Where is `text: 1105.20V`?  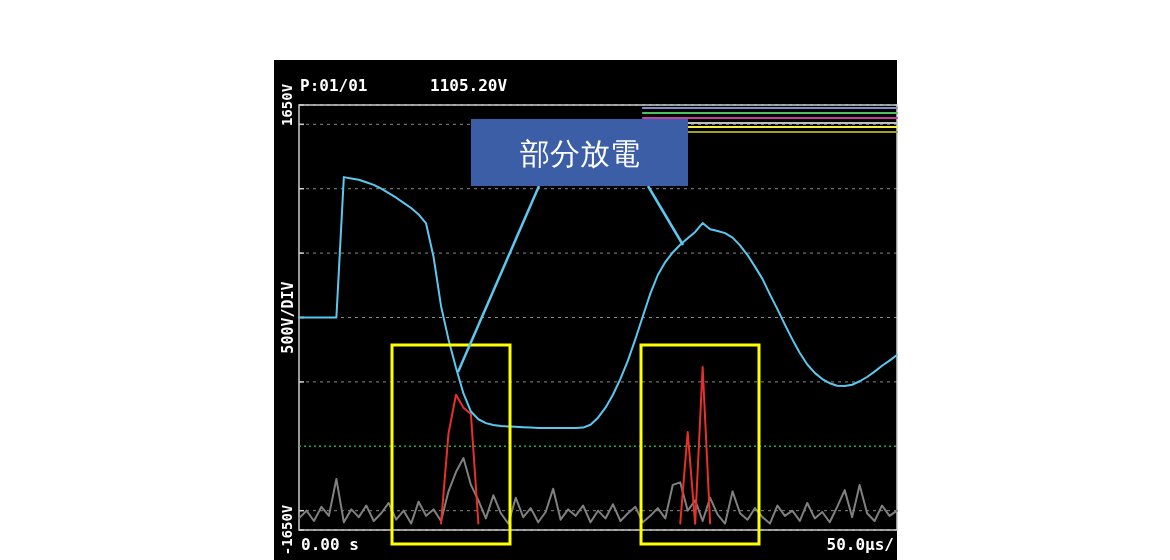
text: 1105.20V is located at coordinates (469, 85).